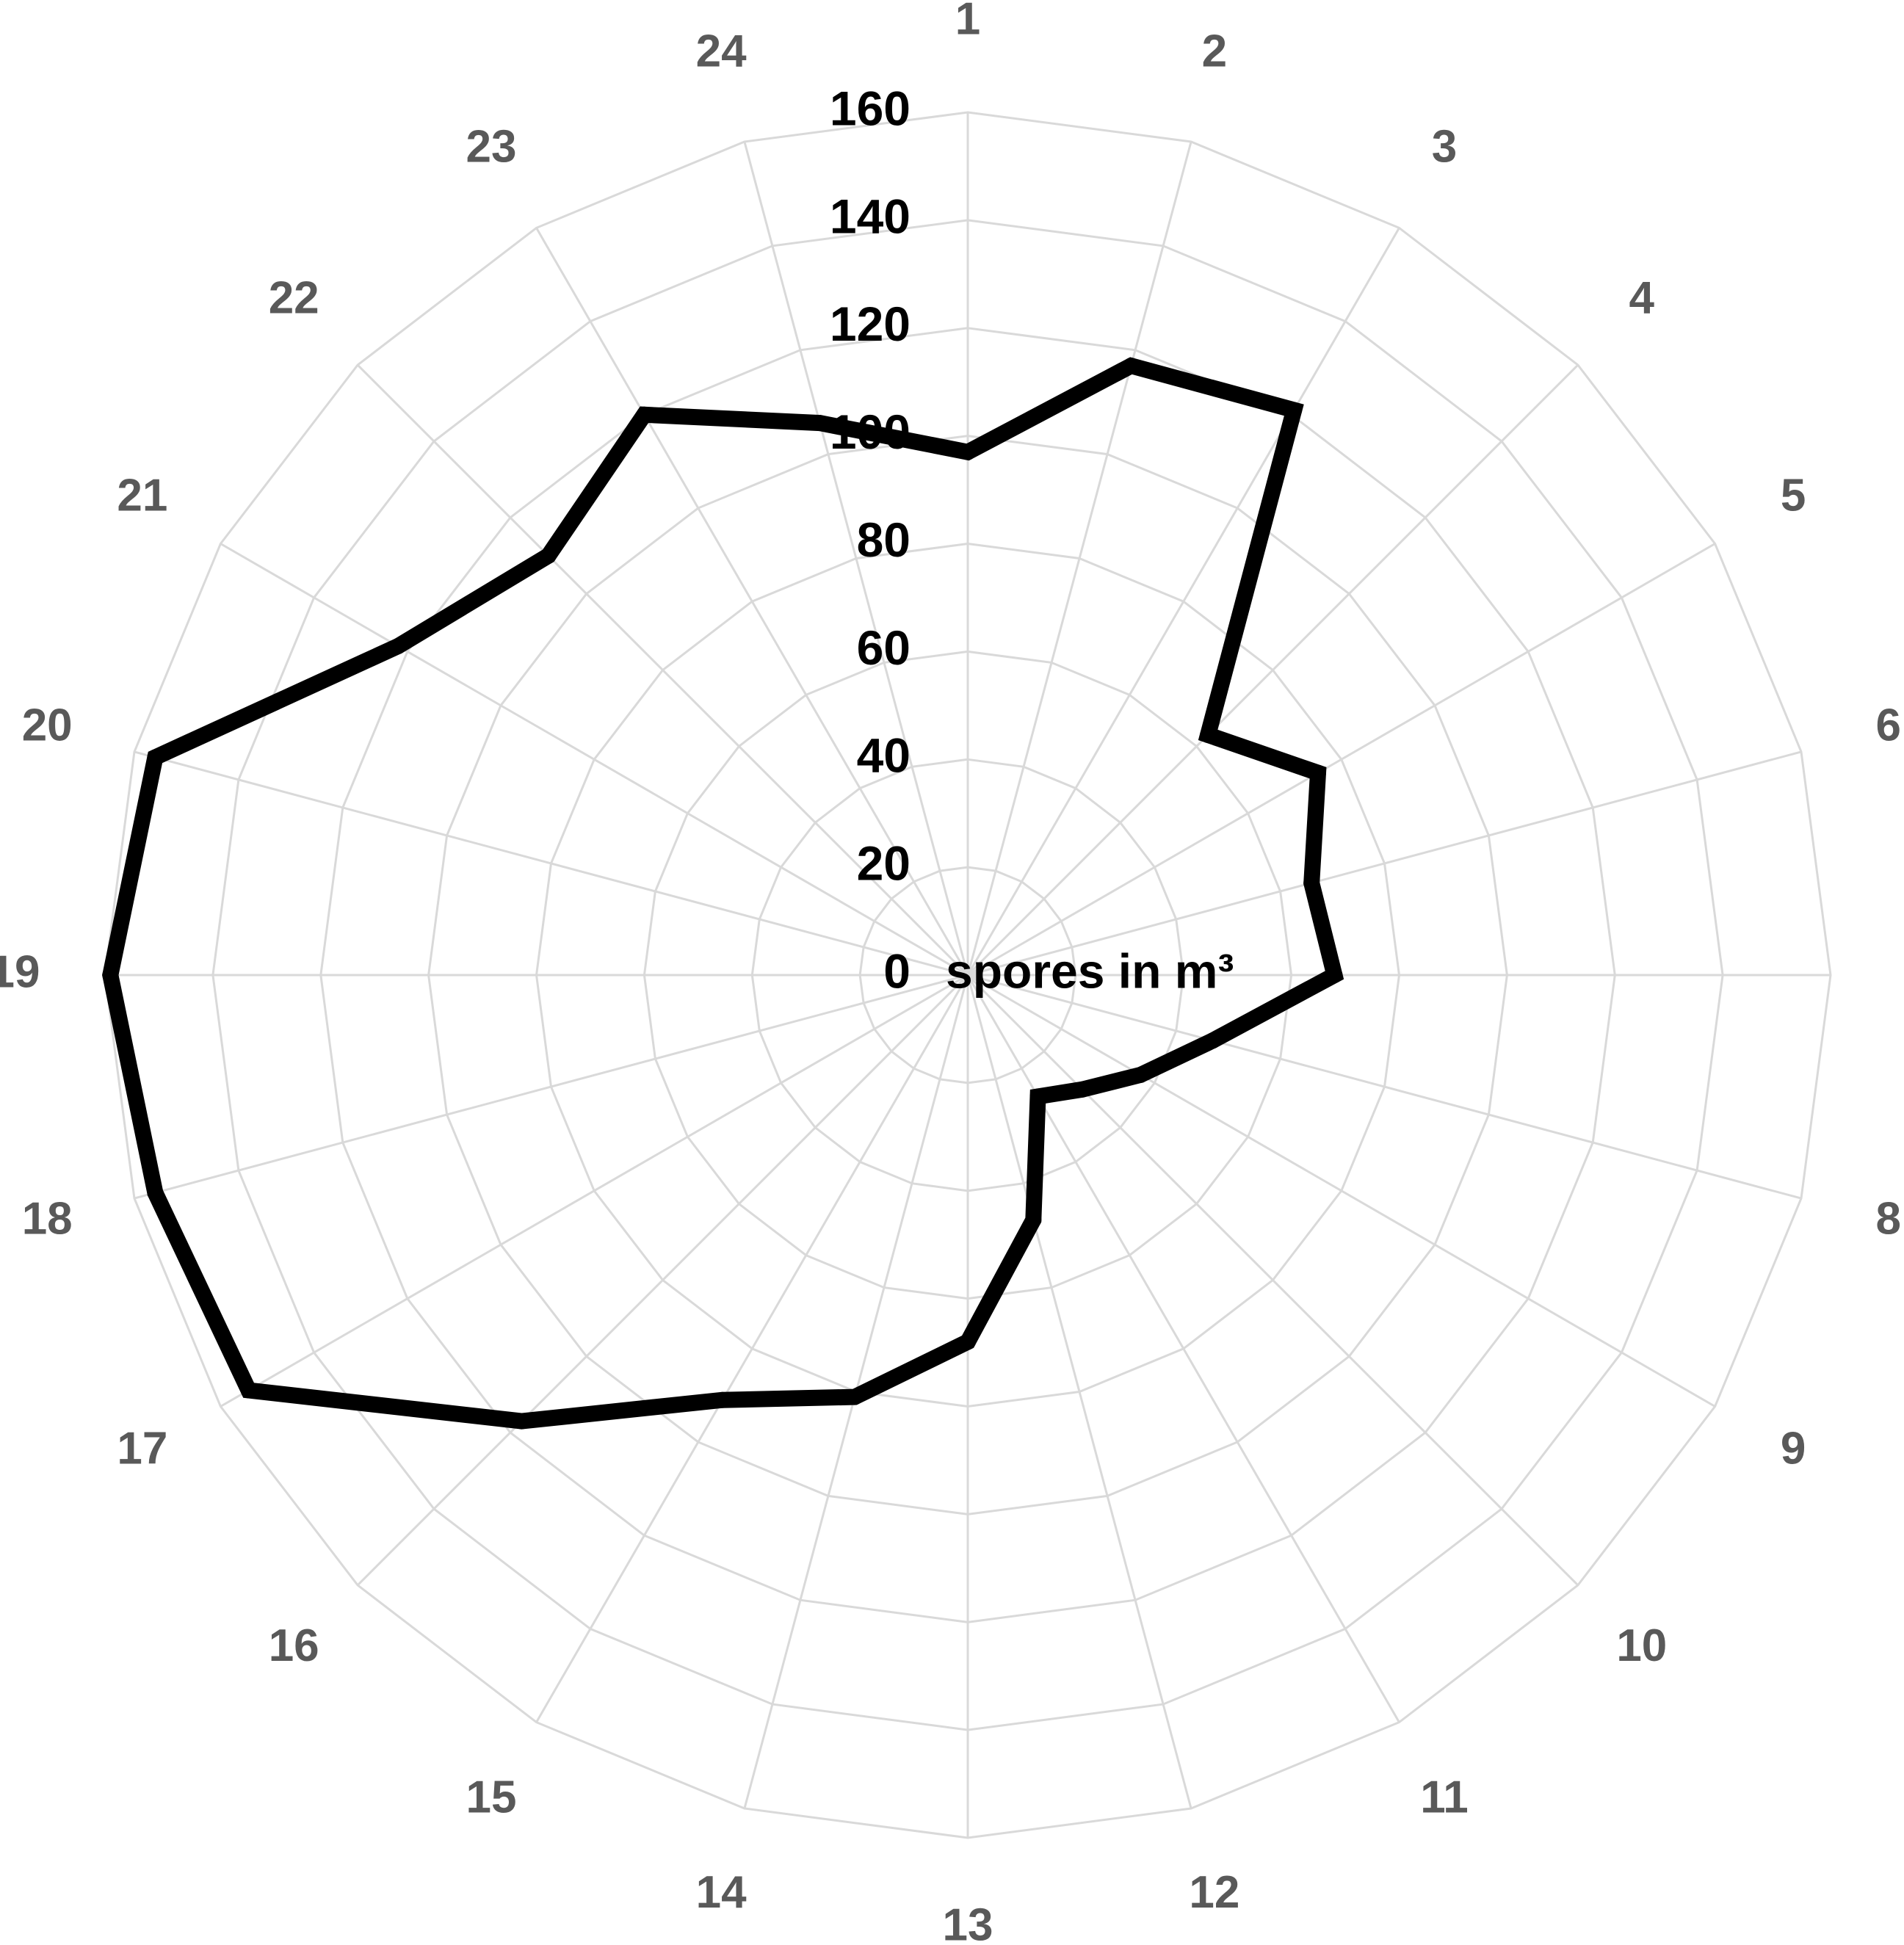 The width and height of the screenshot is (1904, 1945). What do you see at coordinates (884, 863) in the screenshot?
I see `tick-label-20: 20` at bounding box center [884, 863].